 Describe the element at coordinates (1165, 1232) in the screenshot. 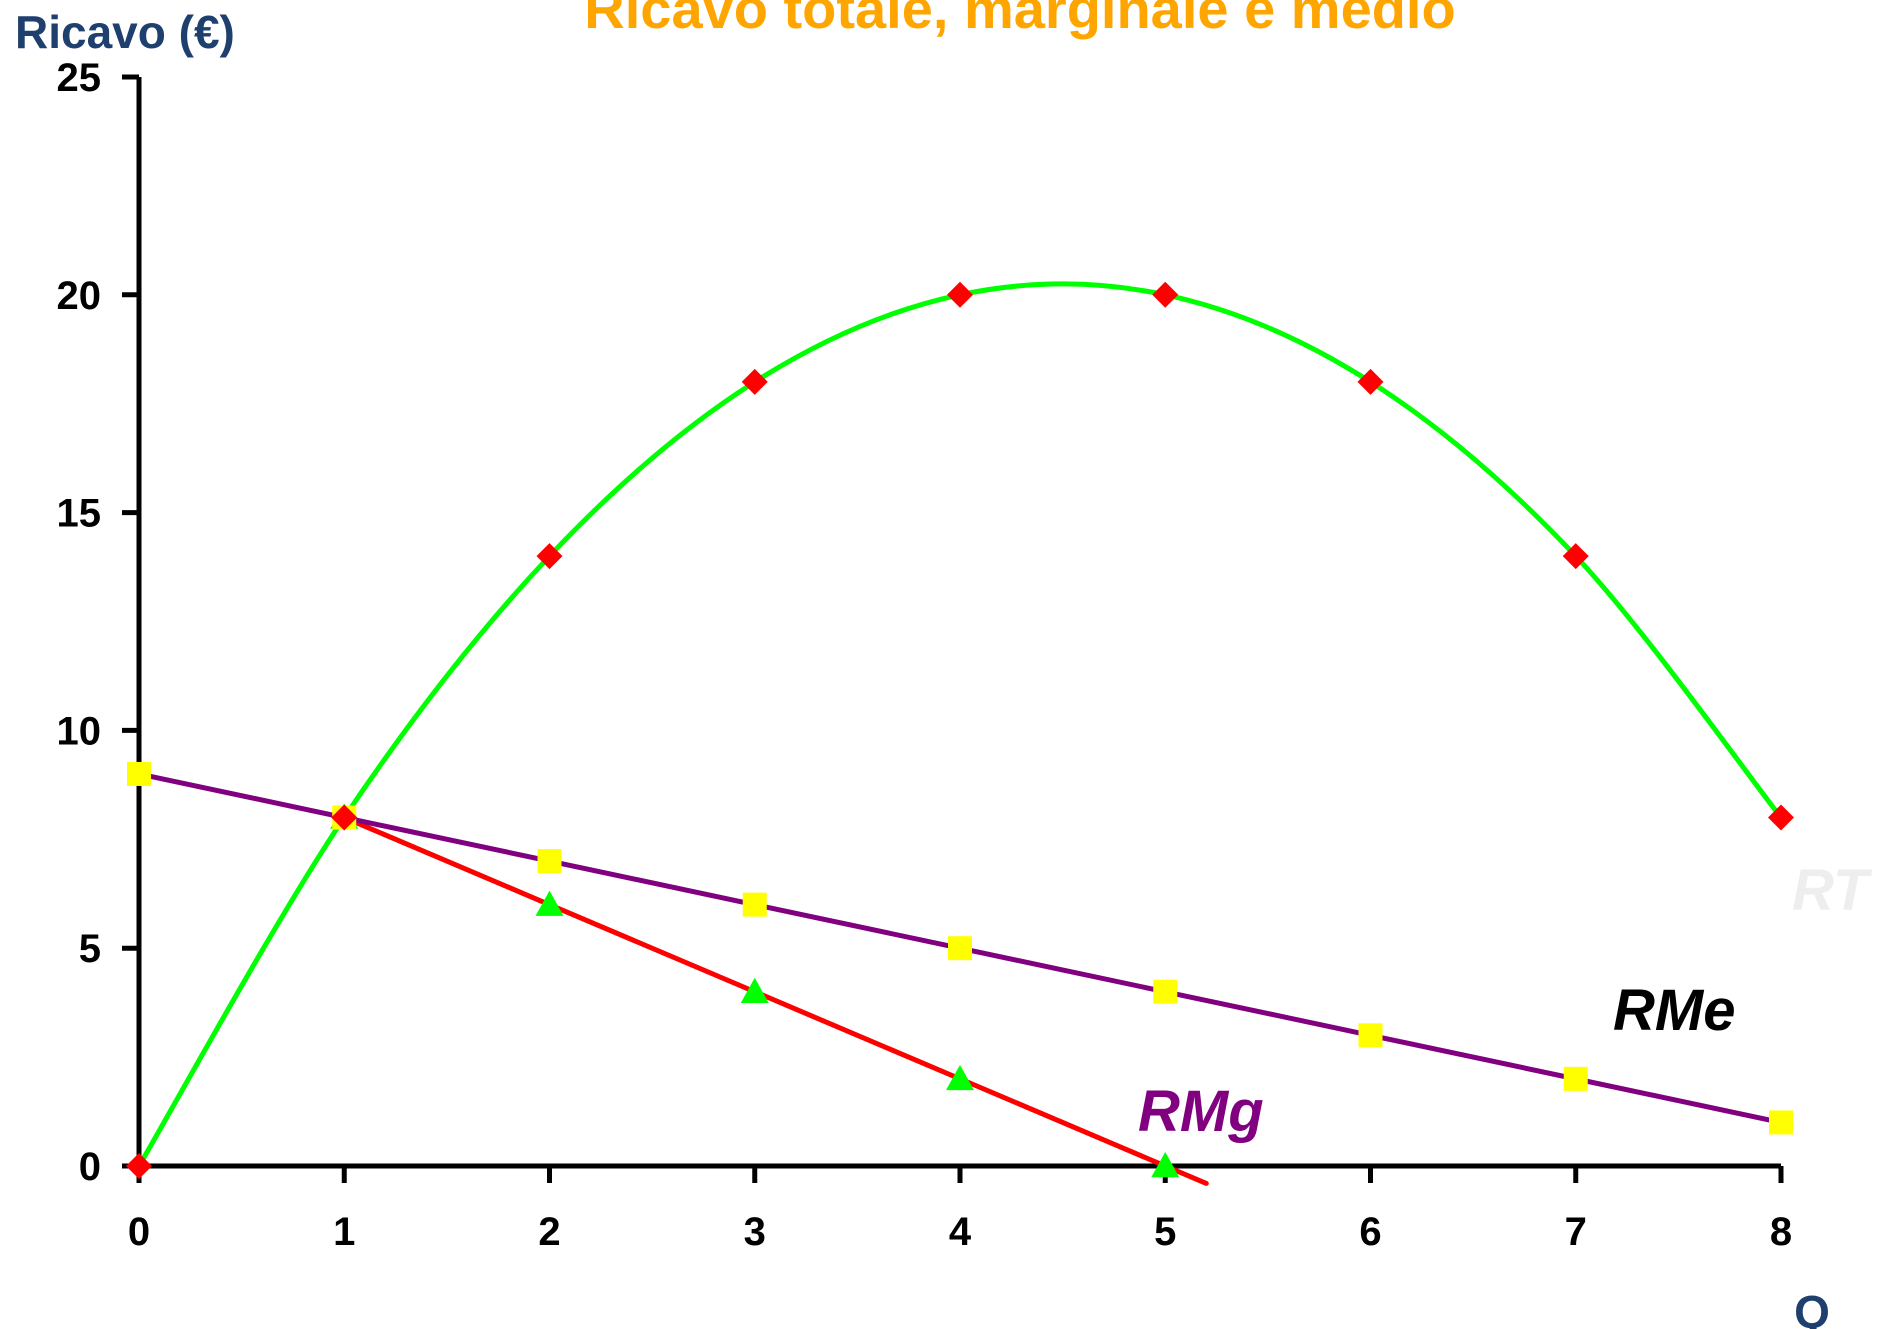

I see `x-tick-label: 5` at that location.